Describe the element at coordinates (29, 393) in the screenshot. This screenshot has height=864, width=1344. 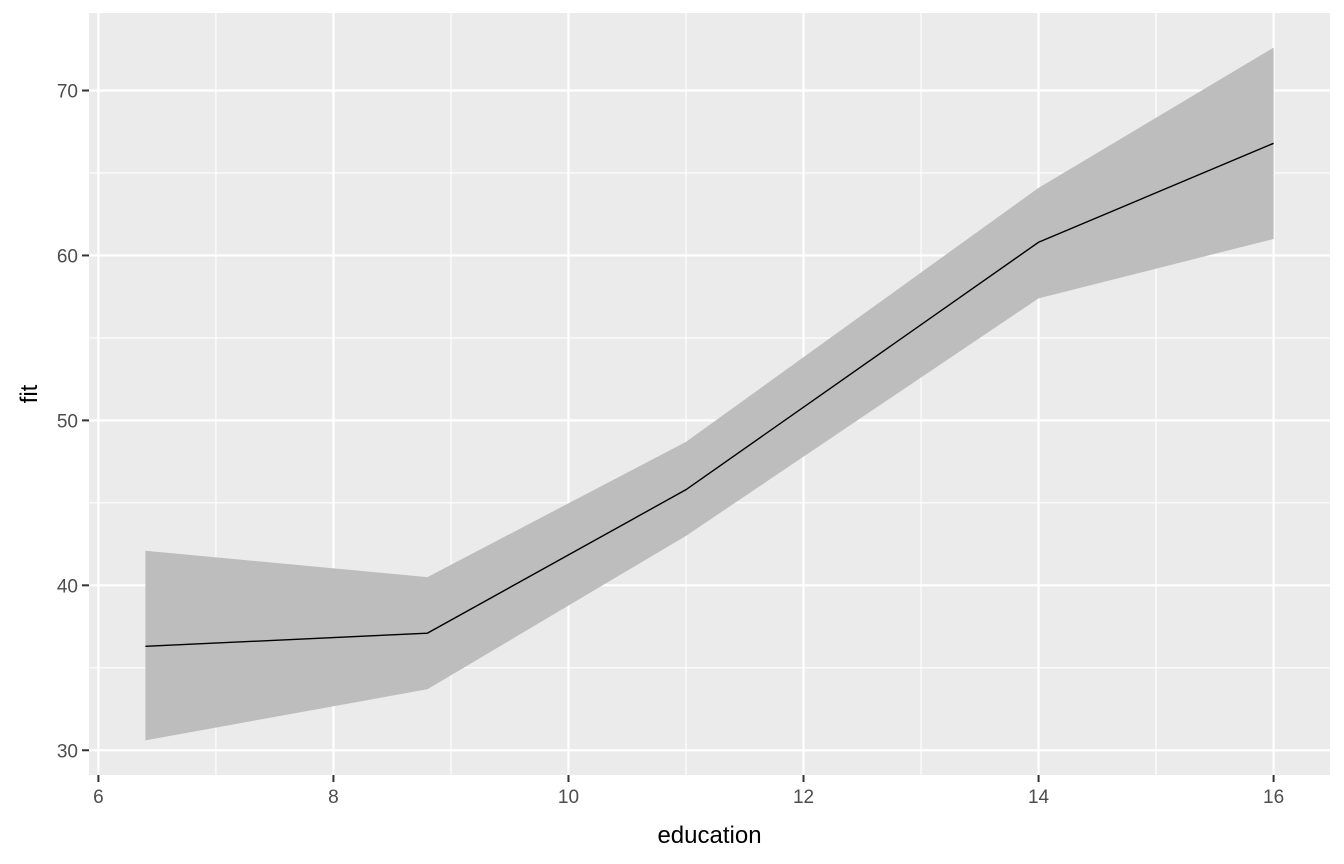
I see `y-axis-title: fit` at that location.